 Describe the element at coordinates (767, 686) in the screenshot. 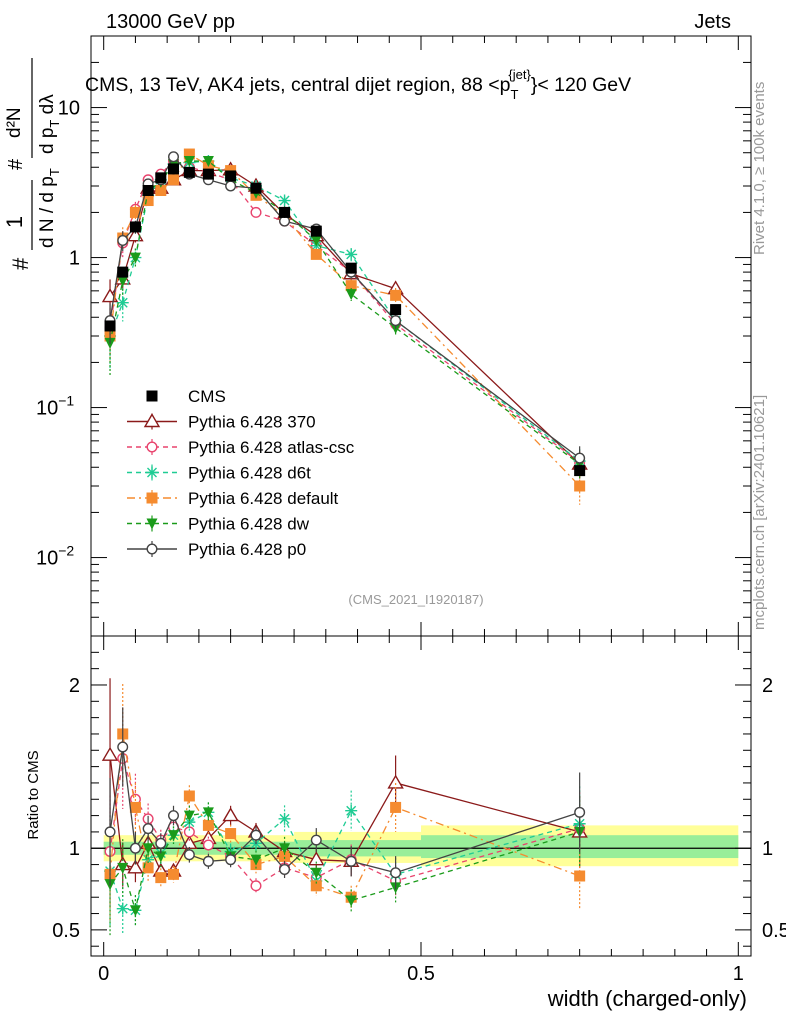

I see `ratio-y-tick-label-right: 2` at that location.